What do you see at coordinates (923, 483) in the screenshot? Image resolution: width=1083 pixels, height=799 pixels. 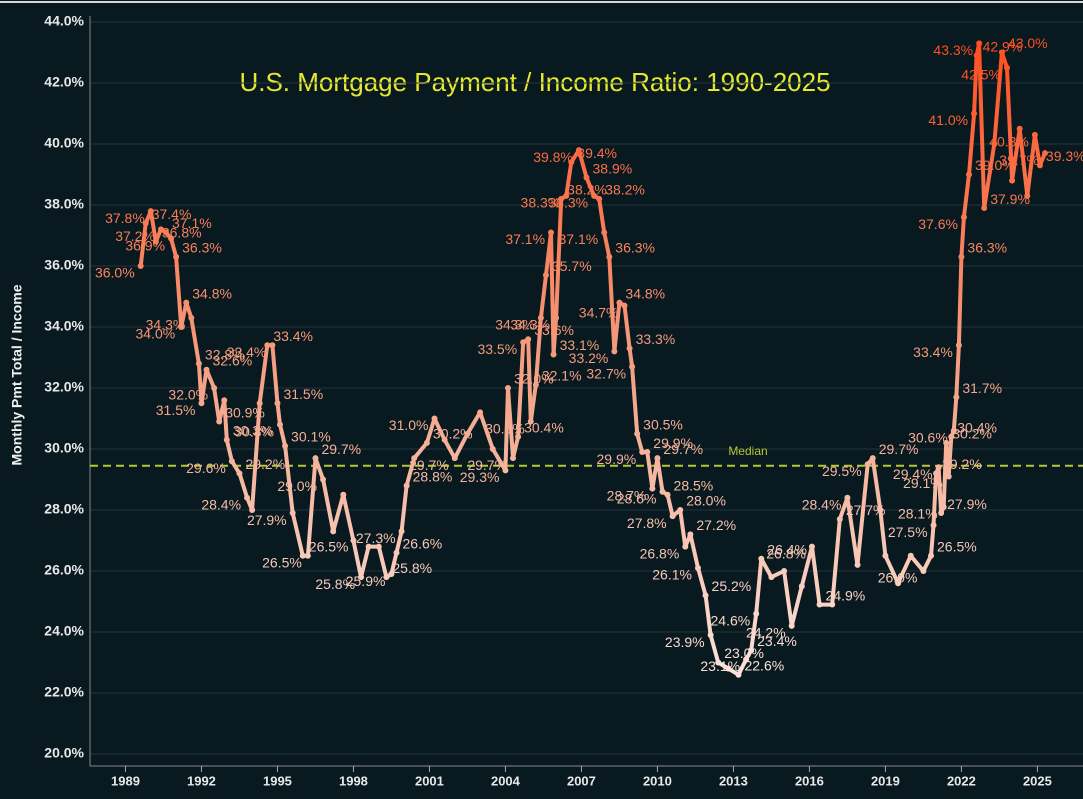 I see `data-label: 29.1%` at bounding box center [923, 483].